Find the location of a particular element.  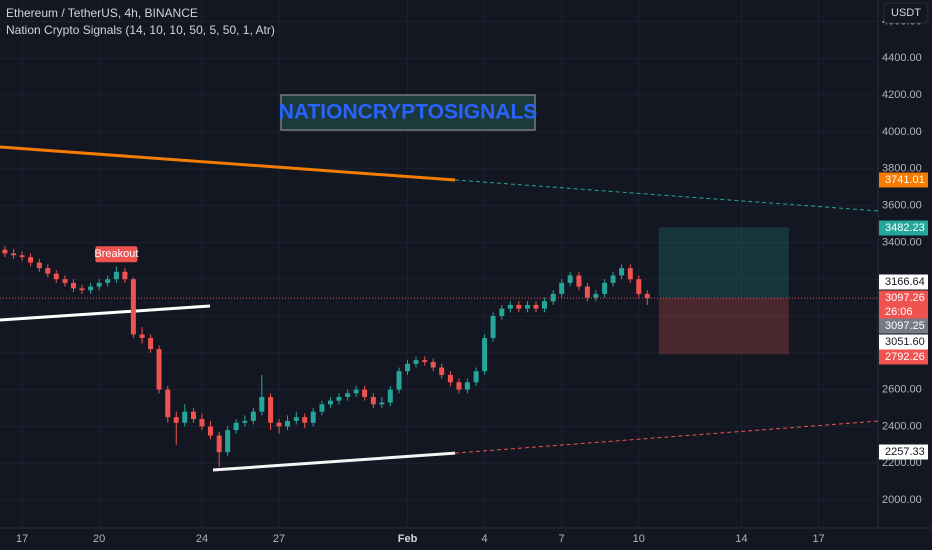

price-label: 3482.23 is located at coordinates (905, 228).